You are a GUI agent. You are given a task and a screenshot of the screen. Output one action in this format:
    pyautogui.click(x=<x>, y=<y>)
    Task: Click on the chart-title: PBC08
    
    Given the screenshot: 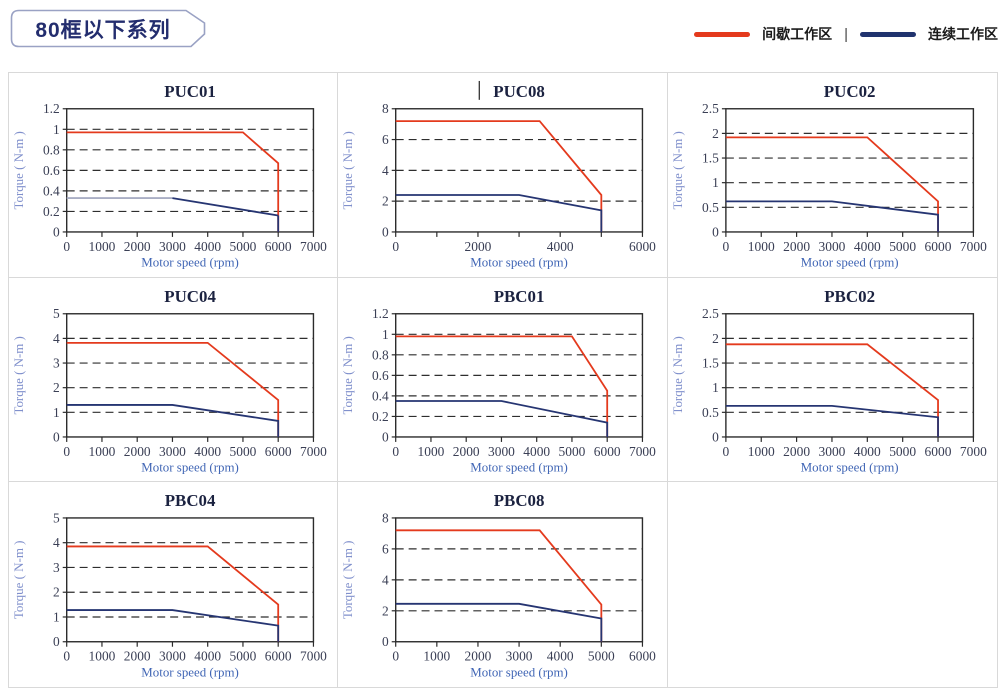 What is the action you would take?
    pyautogui.click(x=519, y=500)
    